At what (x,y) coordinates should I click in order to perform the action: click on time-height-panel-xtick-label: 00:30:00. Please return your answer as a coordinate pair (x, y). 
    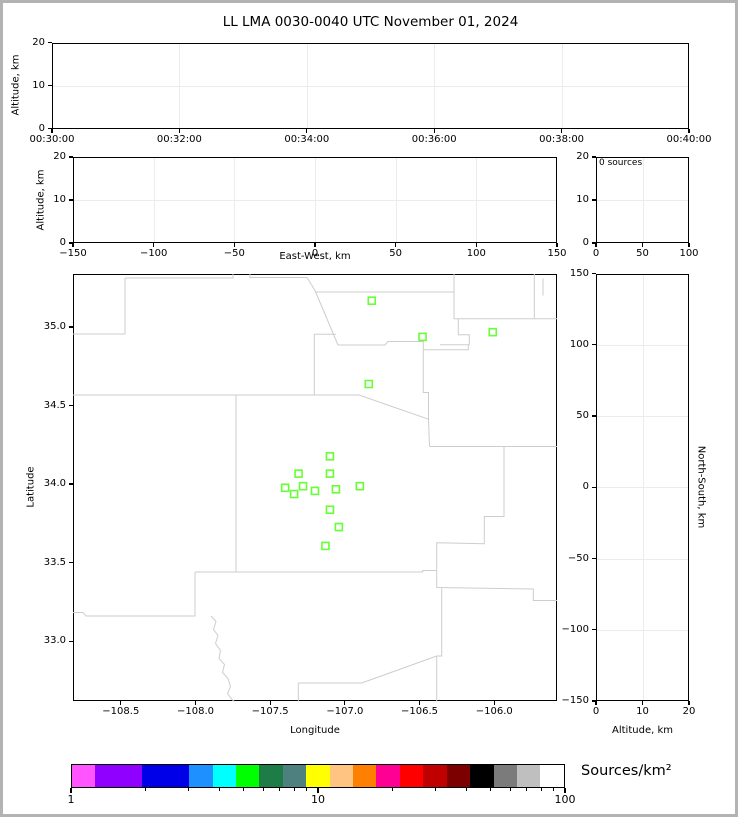
    Looking at the image, I should click on (52, 139).